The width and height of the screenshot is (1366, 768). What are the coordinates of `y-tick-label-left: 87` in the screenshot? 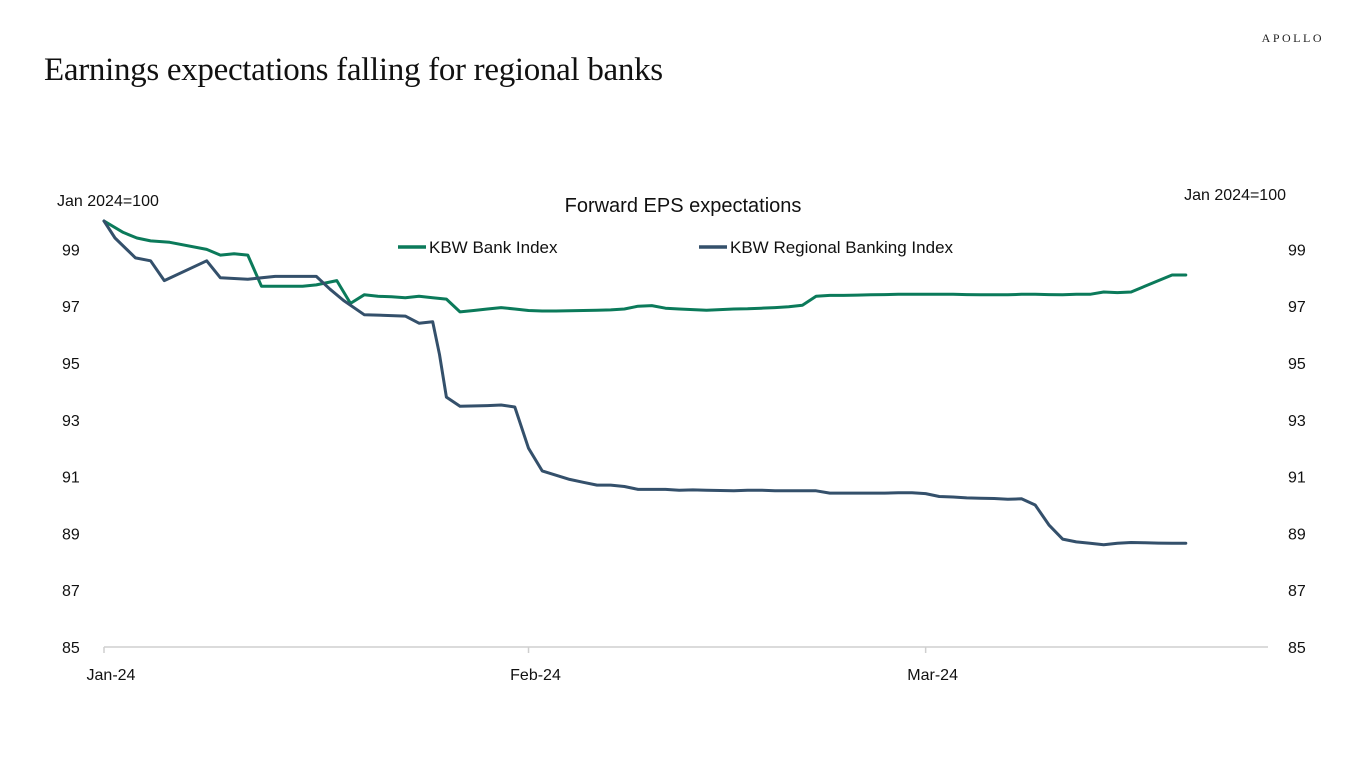 It's located at (71, 591).